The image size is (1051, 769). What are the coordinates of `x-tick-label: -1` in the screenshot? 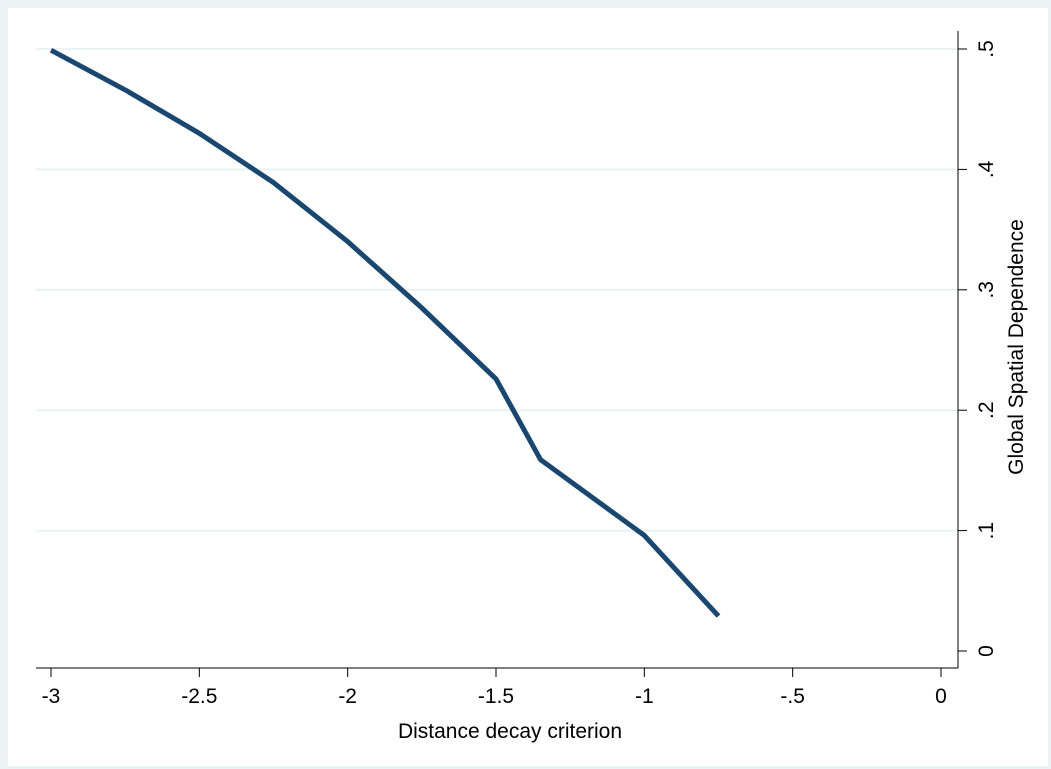 It's located at (644, 696).